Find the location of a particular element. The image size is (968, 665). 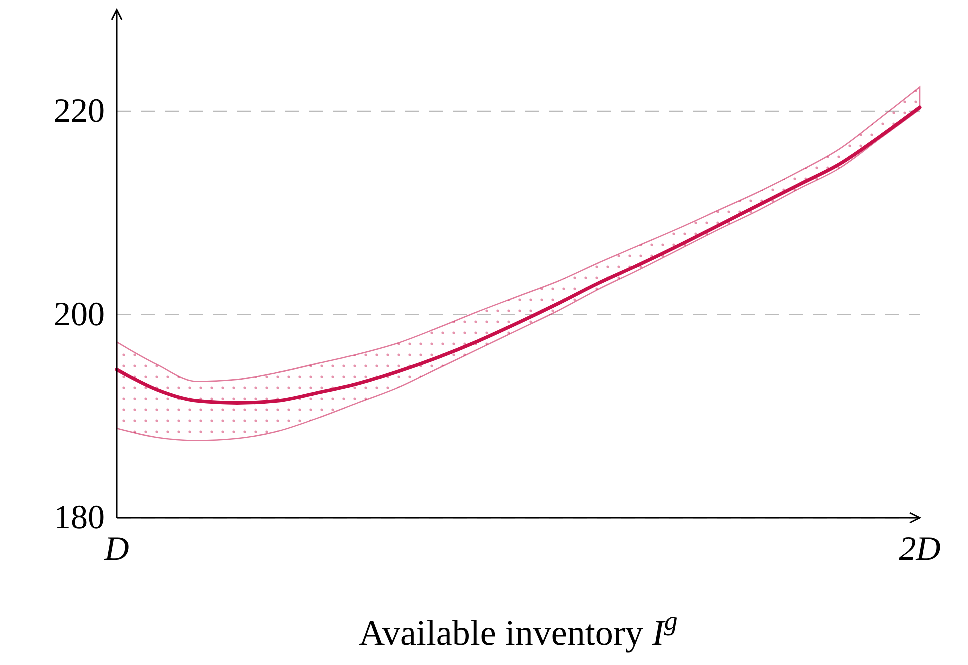

y-tick-label: 180 is located at coordinates (79, 518).